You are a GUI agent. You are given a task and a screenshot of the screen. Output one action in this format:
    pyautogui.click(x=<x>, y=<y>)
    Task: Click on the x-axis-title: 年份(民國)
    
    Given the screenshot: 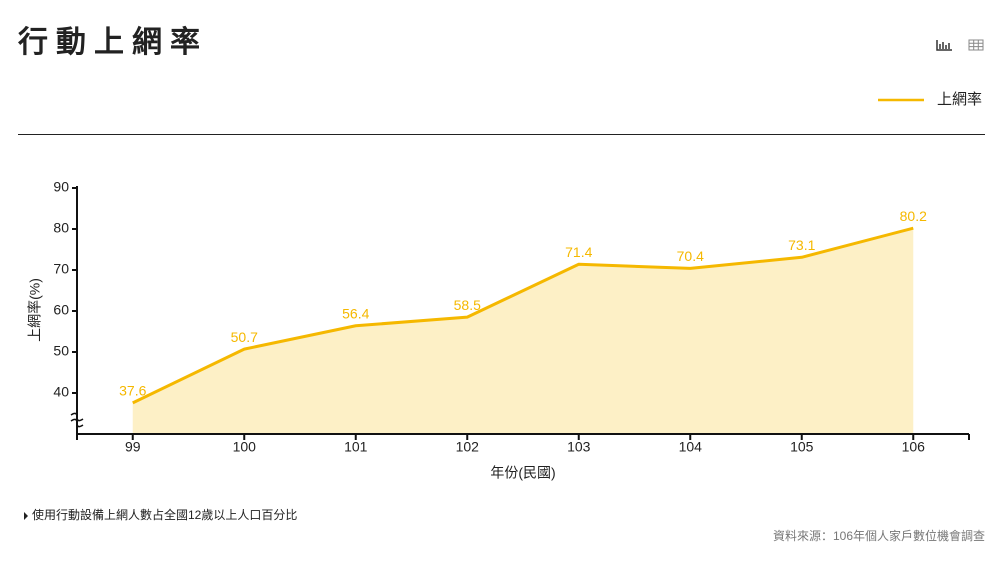 What is the action you would take?
    pyautogui.click(x=522, y=473)
    